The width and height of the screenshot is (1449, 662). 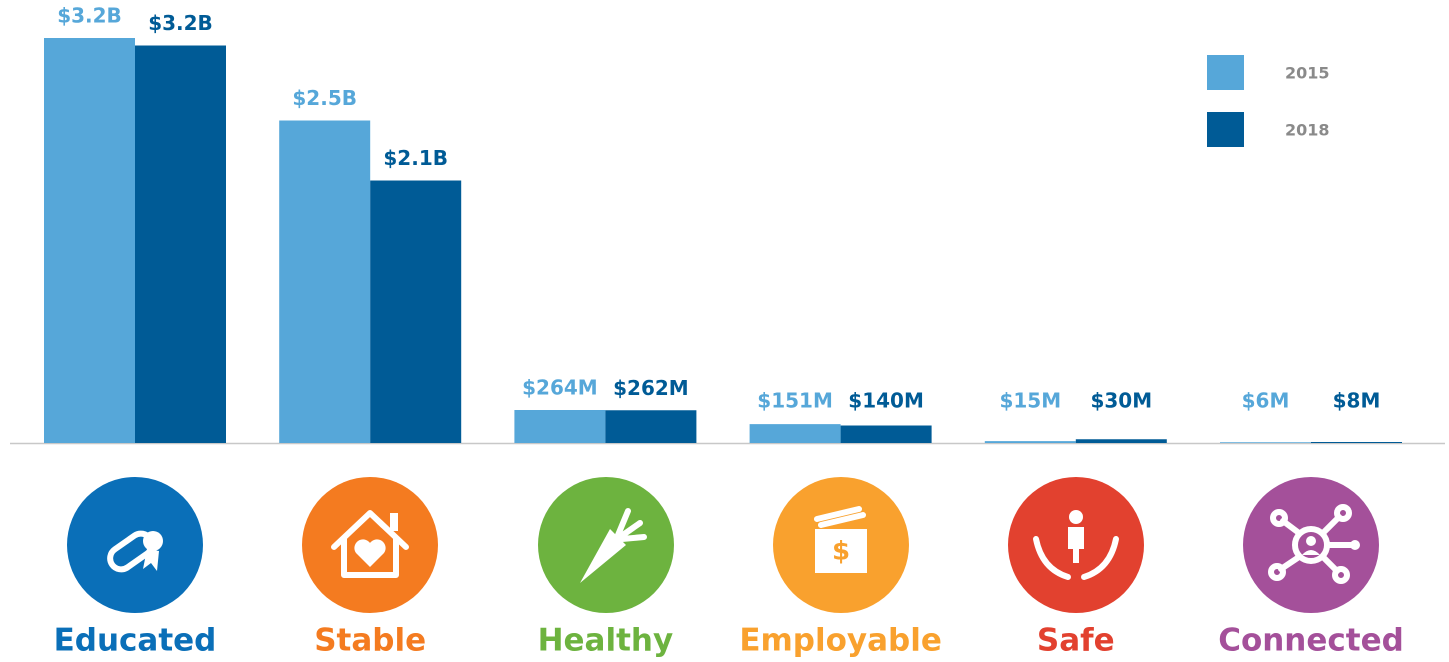 I want to click on value-label: $140M, so click(x=886, y=401).